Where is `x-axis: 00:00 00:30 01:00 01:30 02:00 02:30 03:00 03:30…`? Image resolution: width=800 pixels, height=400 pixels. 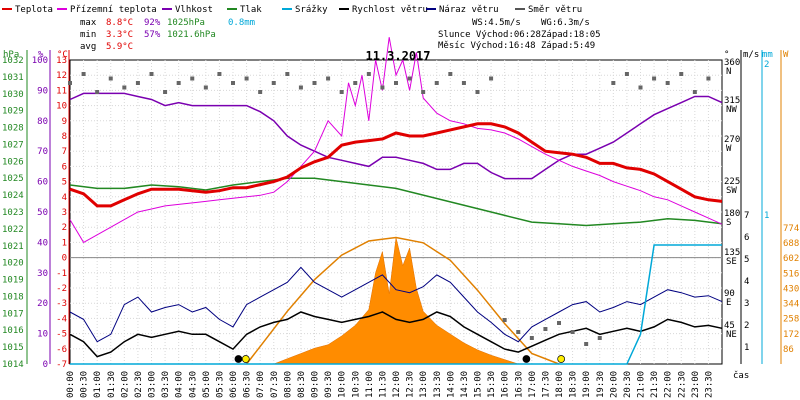
x-axis: 00:00 00:30 01:00 01:30 02:00 02:30 03:00 03:30… is located at coordinates (407, 384).